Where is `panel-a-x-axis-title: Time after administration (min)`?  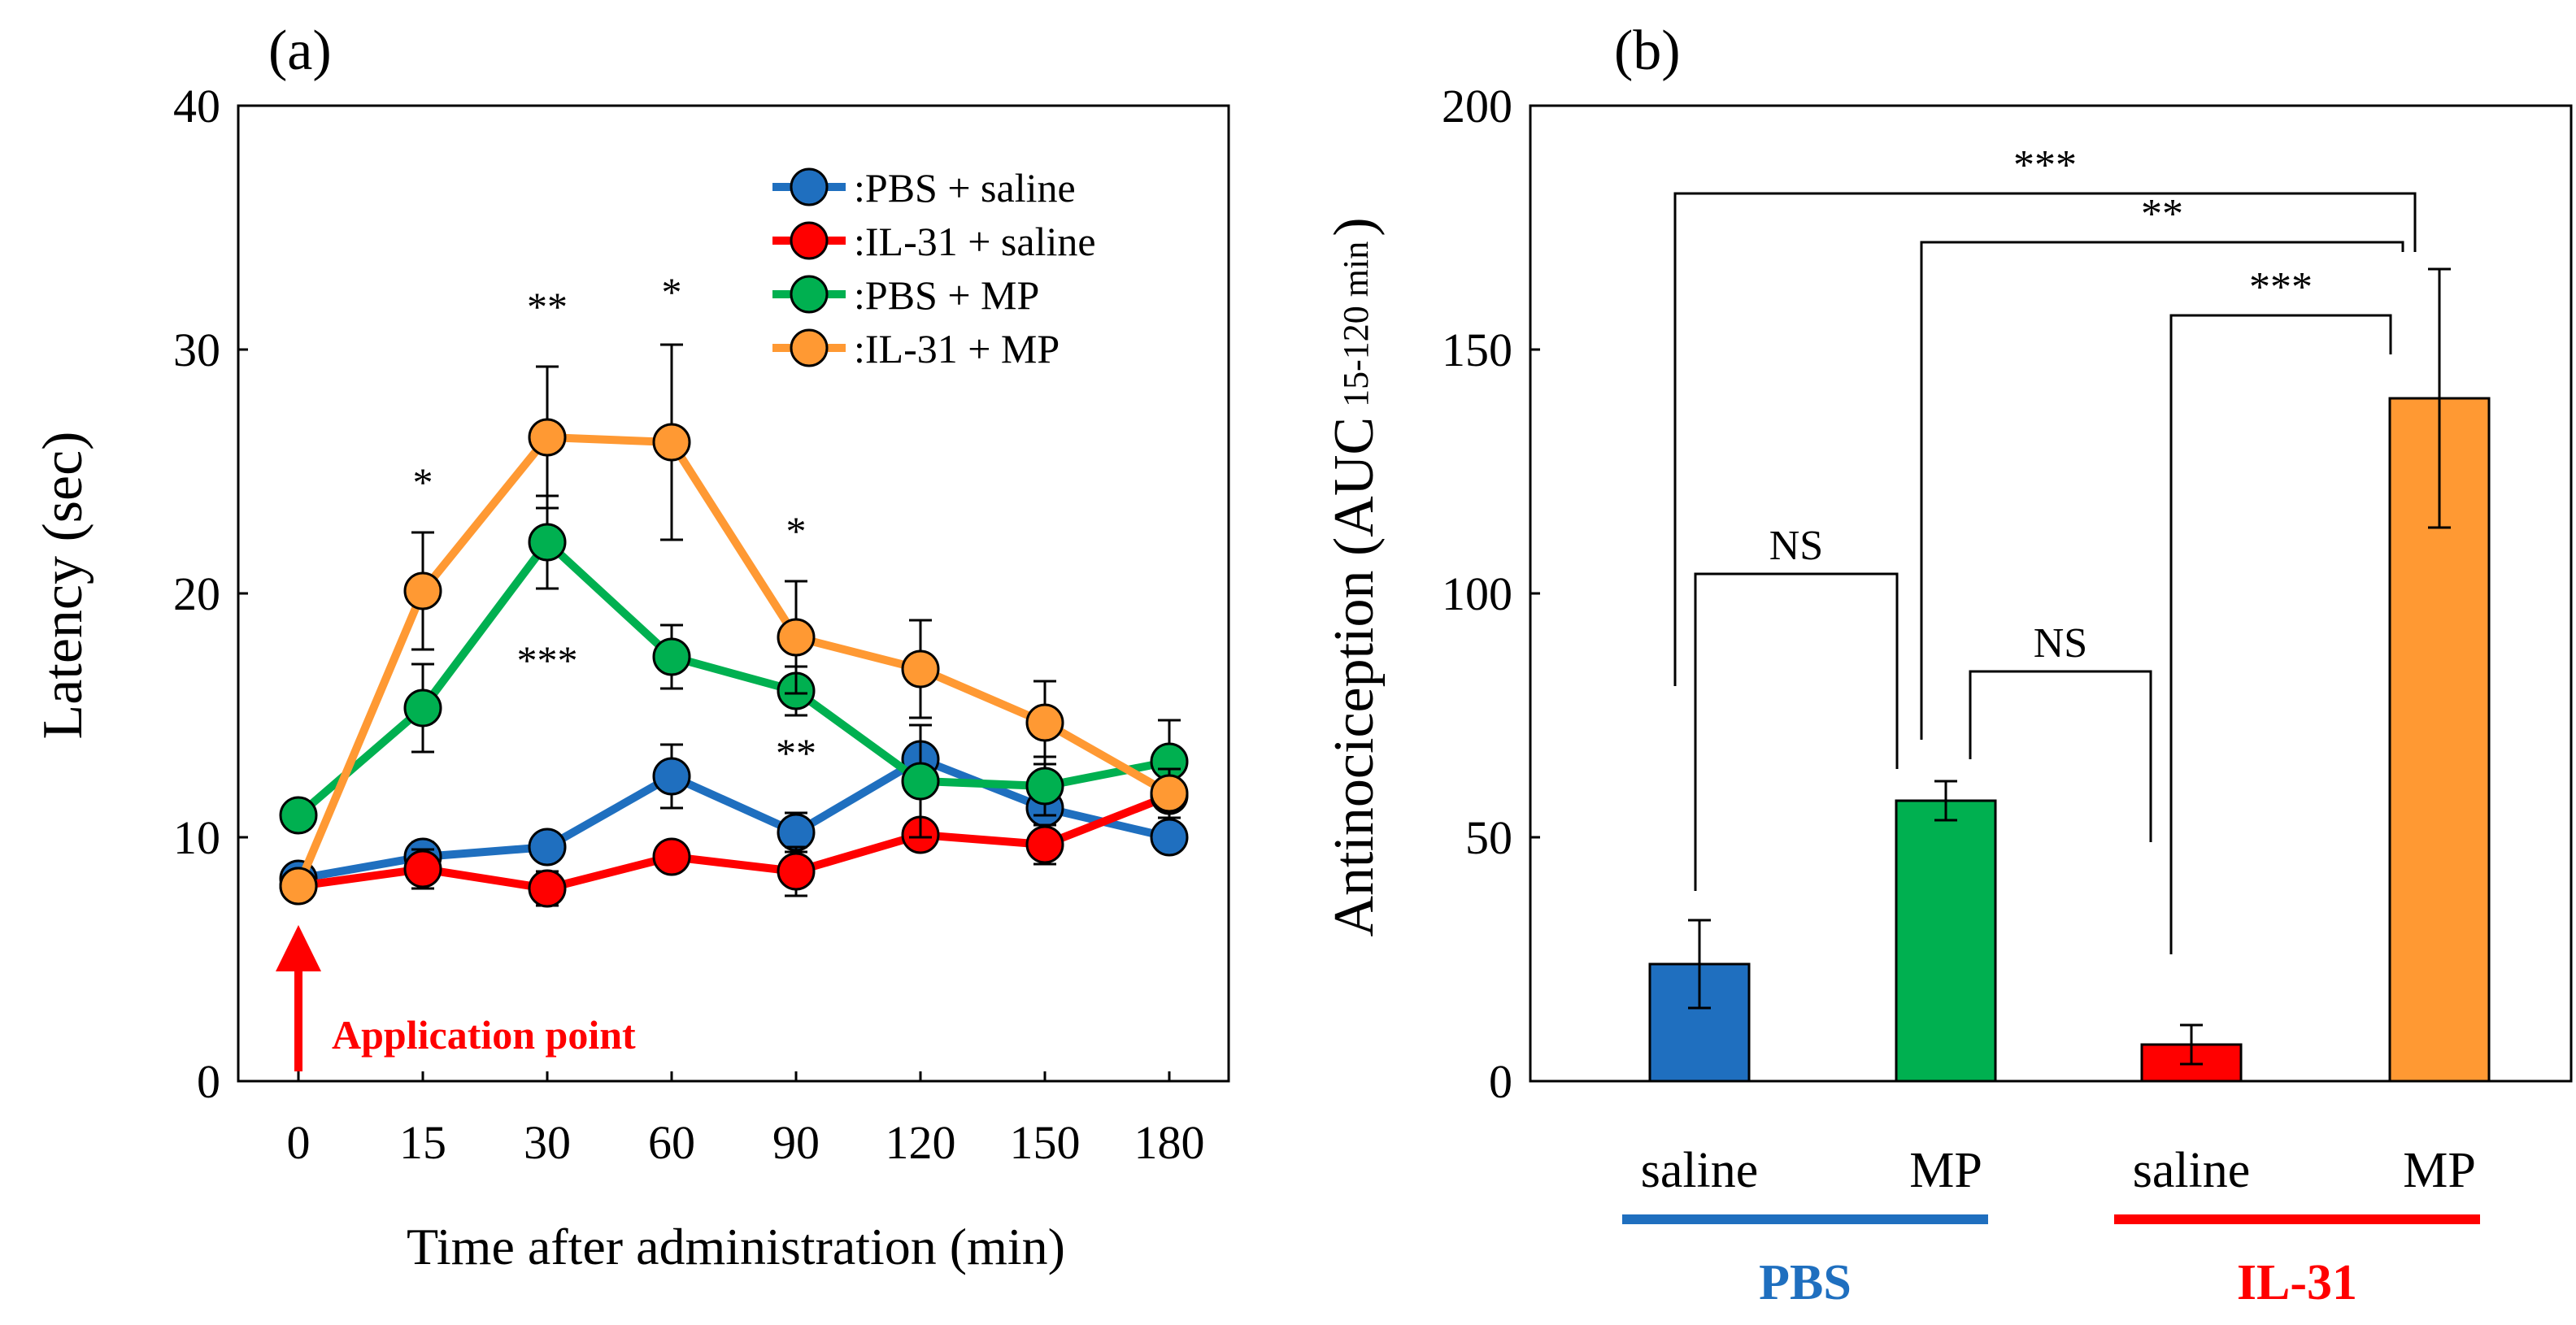 panel-a-x-axis-title: Time after administration (min) is located at coordinates (736, 1246).